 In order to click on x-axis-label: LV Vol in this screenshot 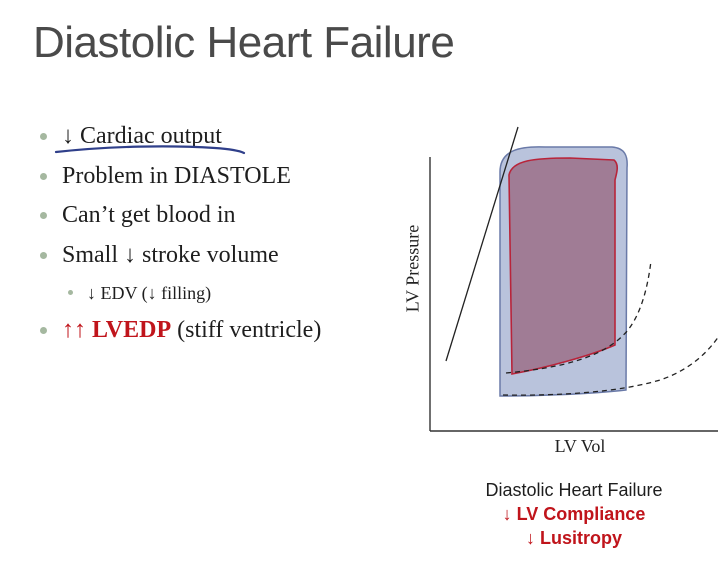, I will do `click(580, 446)`.